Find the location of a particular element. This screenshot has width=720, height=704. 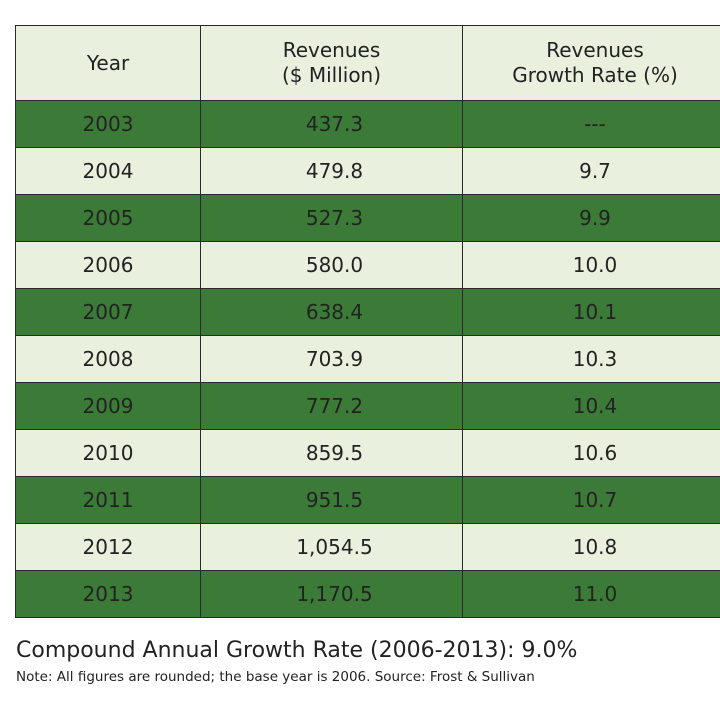

header-revenues-line2: ($ Million) is located at coordinates (331, 75).